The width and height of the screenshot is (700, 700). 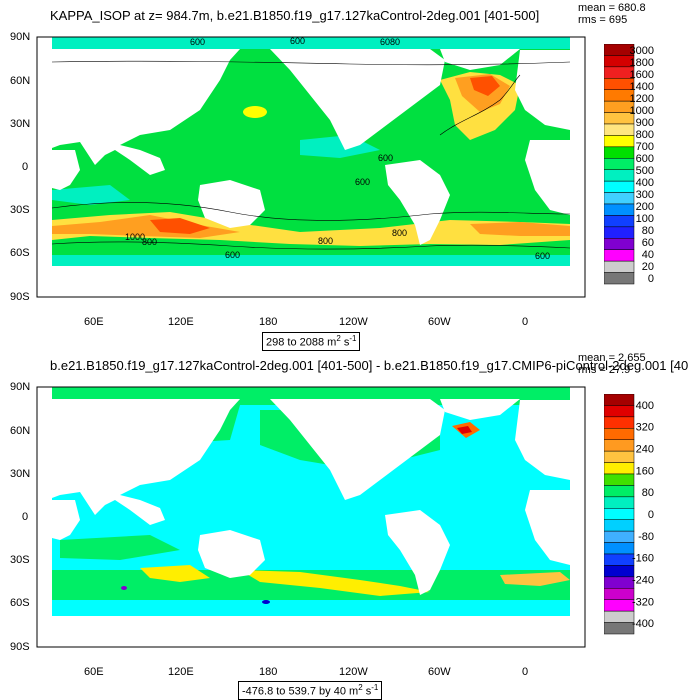 What do you see at coordinates (603, 20) in the screenshot?
I see `panel1-rms: rms = 695` at bounding box center [603, 20].